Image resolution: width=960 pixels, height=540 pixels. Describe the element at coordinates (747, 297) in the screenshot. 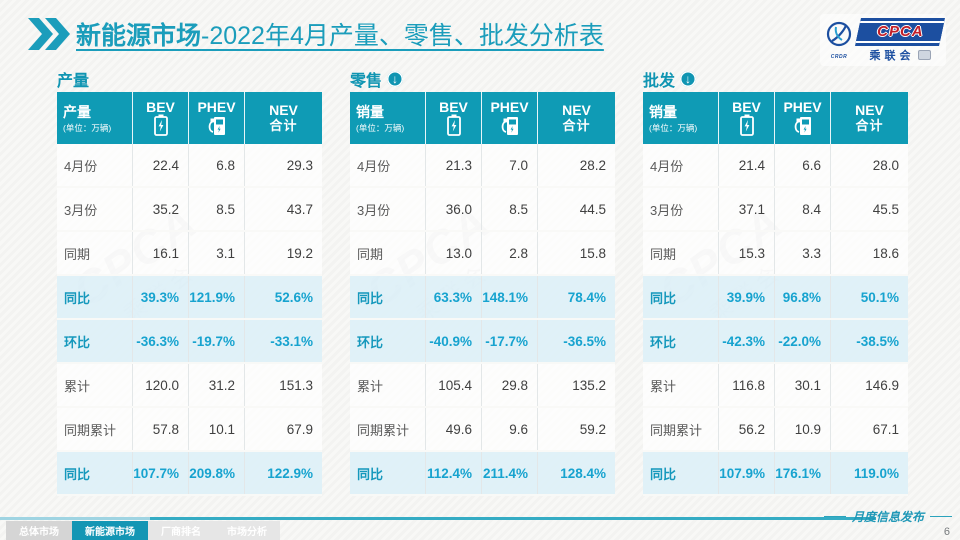

I see `cell-value: 39.9%` at that location.